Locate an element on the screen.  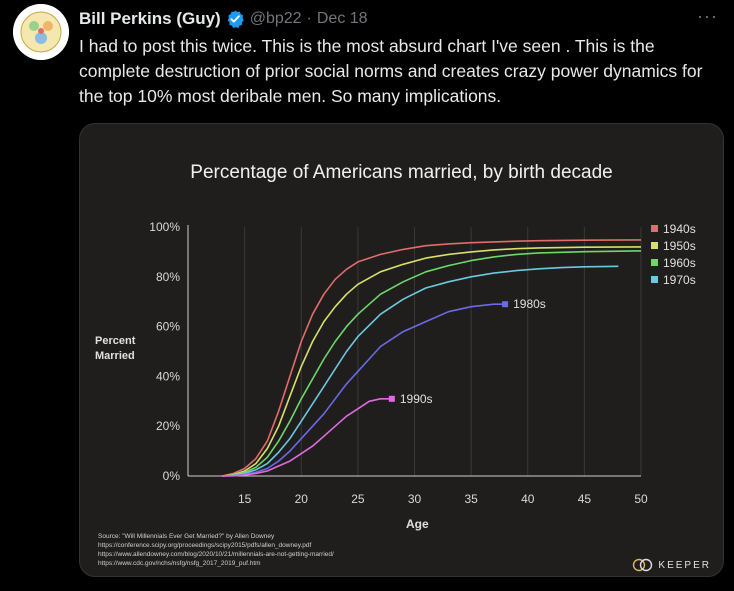
x-tick-label: 50 is located at coordinates (641, 499).